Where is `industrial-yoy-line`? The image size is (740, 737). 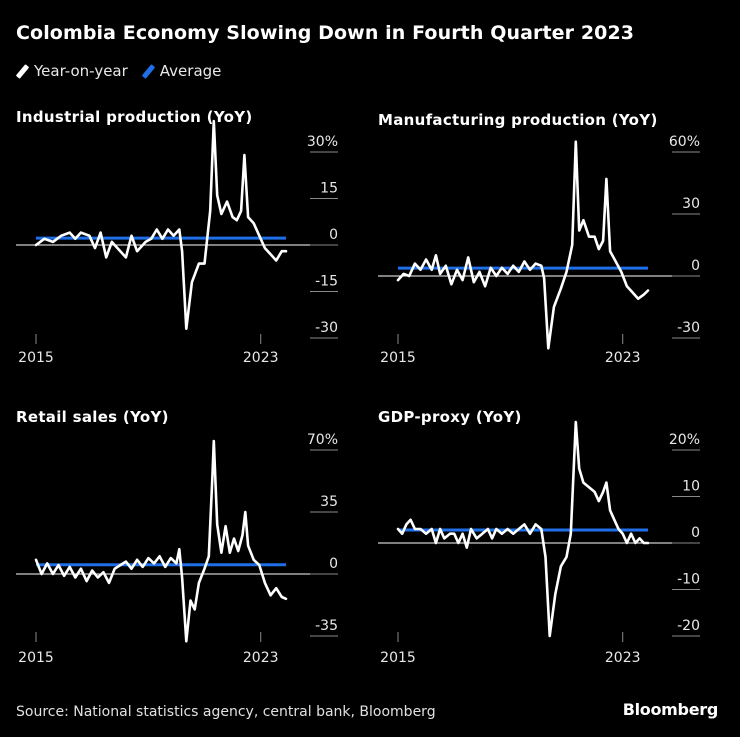
industrial-yoy-line is located at coordinates (161, 225).